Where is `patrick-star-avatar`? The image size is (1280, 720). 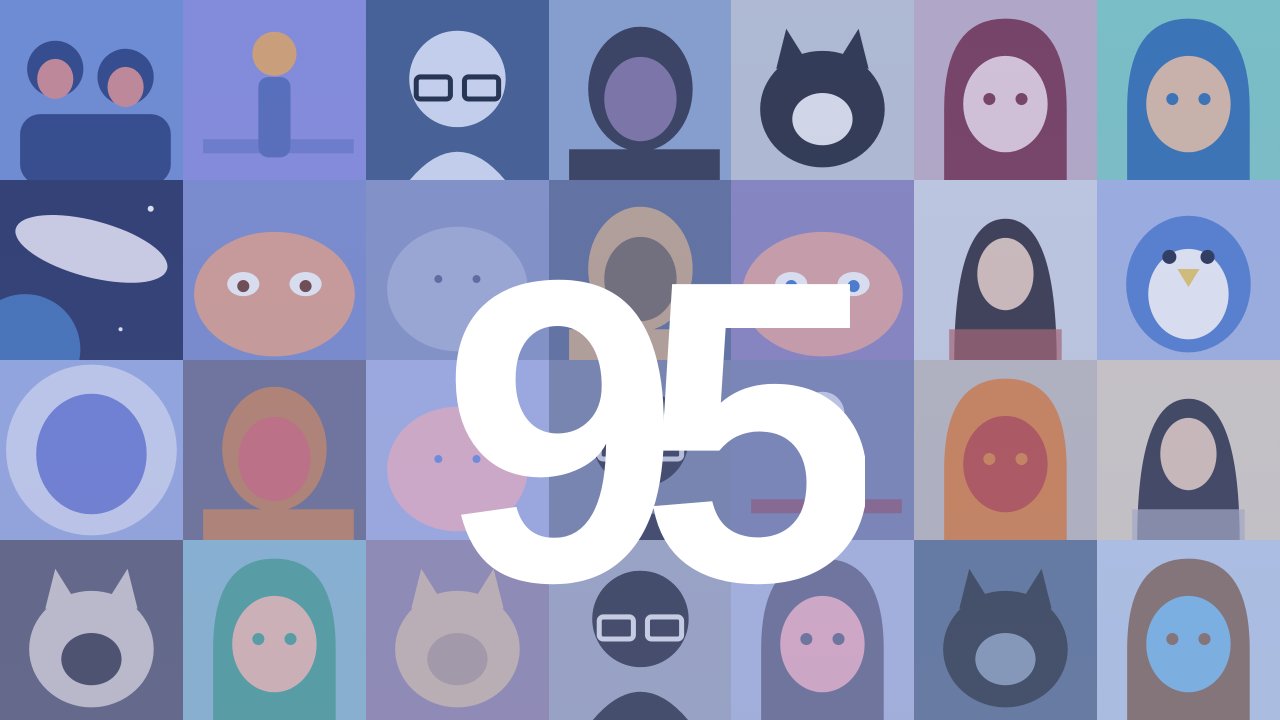
patrick-star-avatar is located at coordinates (823, 270).